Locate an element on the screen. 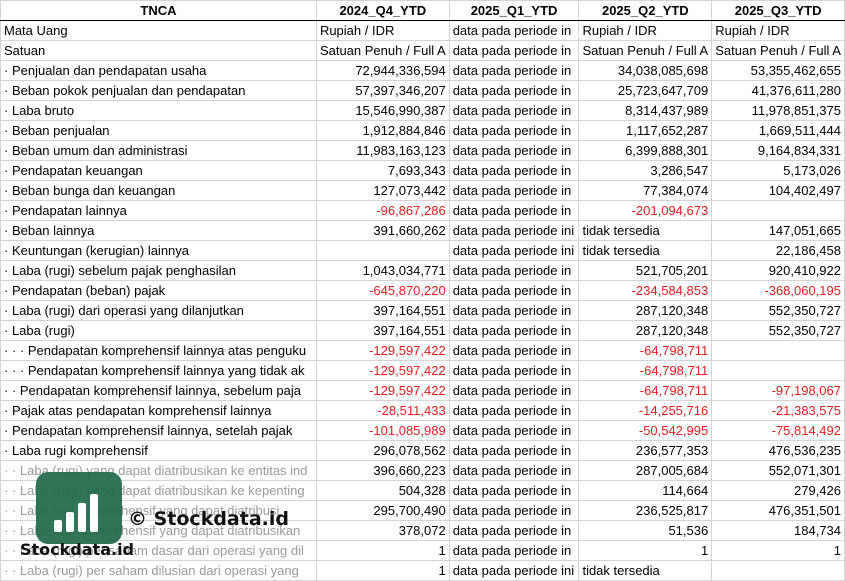 The height and width of the screenshot is (581, 845). row-label: · Keuntungan (kerugian) lainnya is located at coordinates (158, 250).